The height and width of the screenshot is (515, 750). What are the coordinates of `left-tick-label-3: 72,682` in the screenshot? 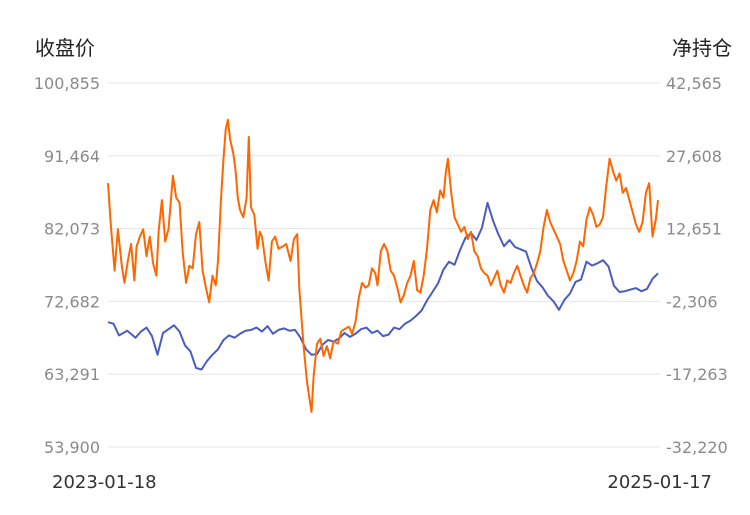 It's located at (72, 301).